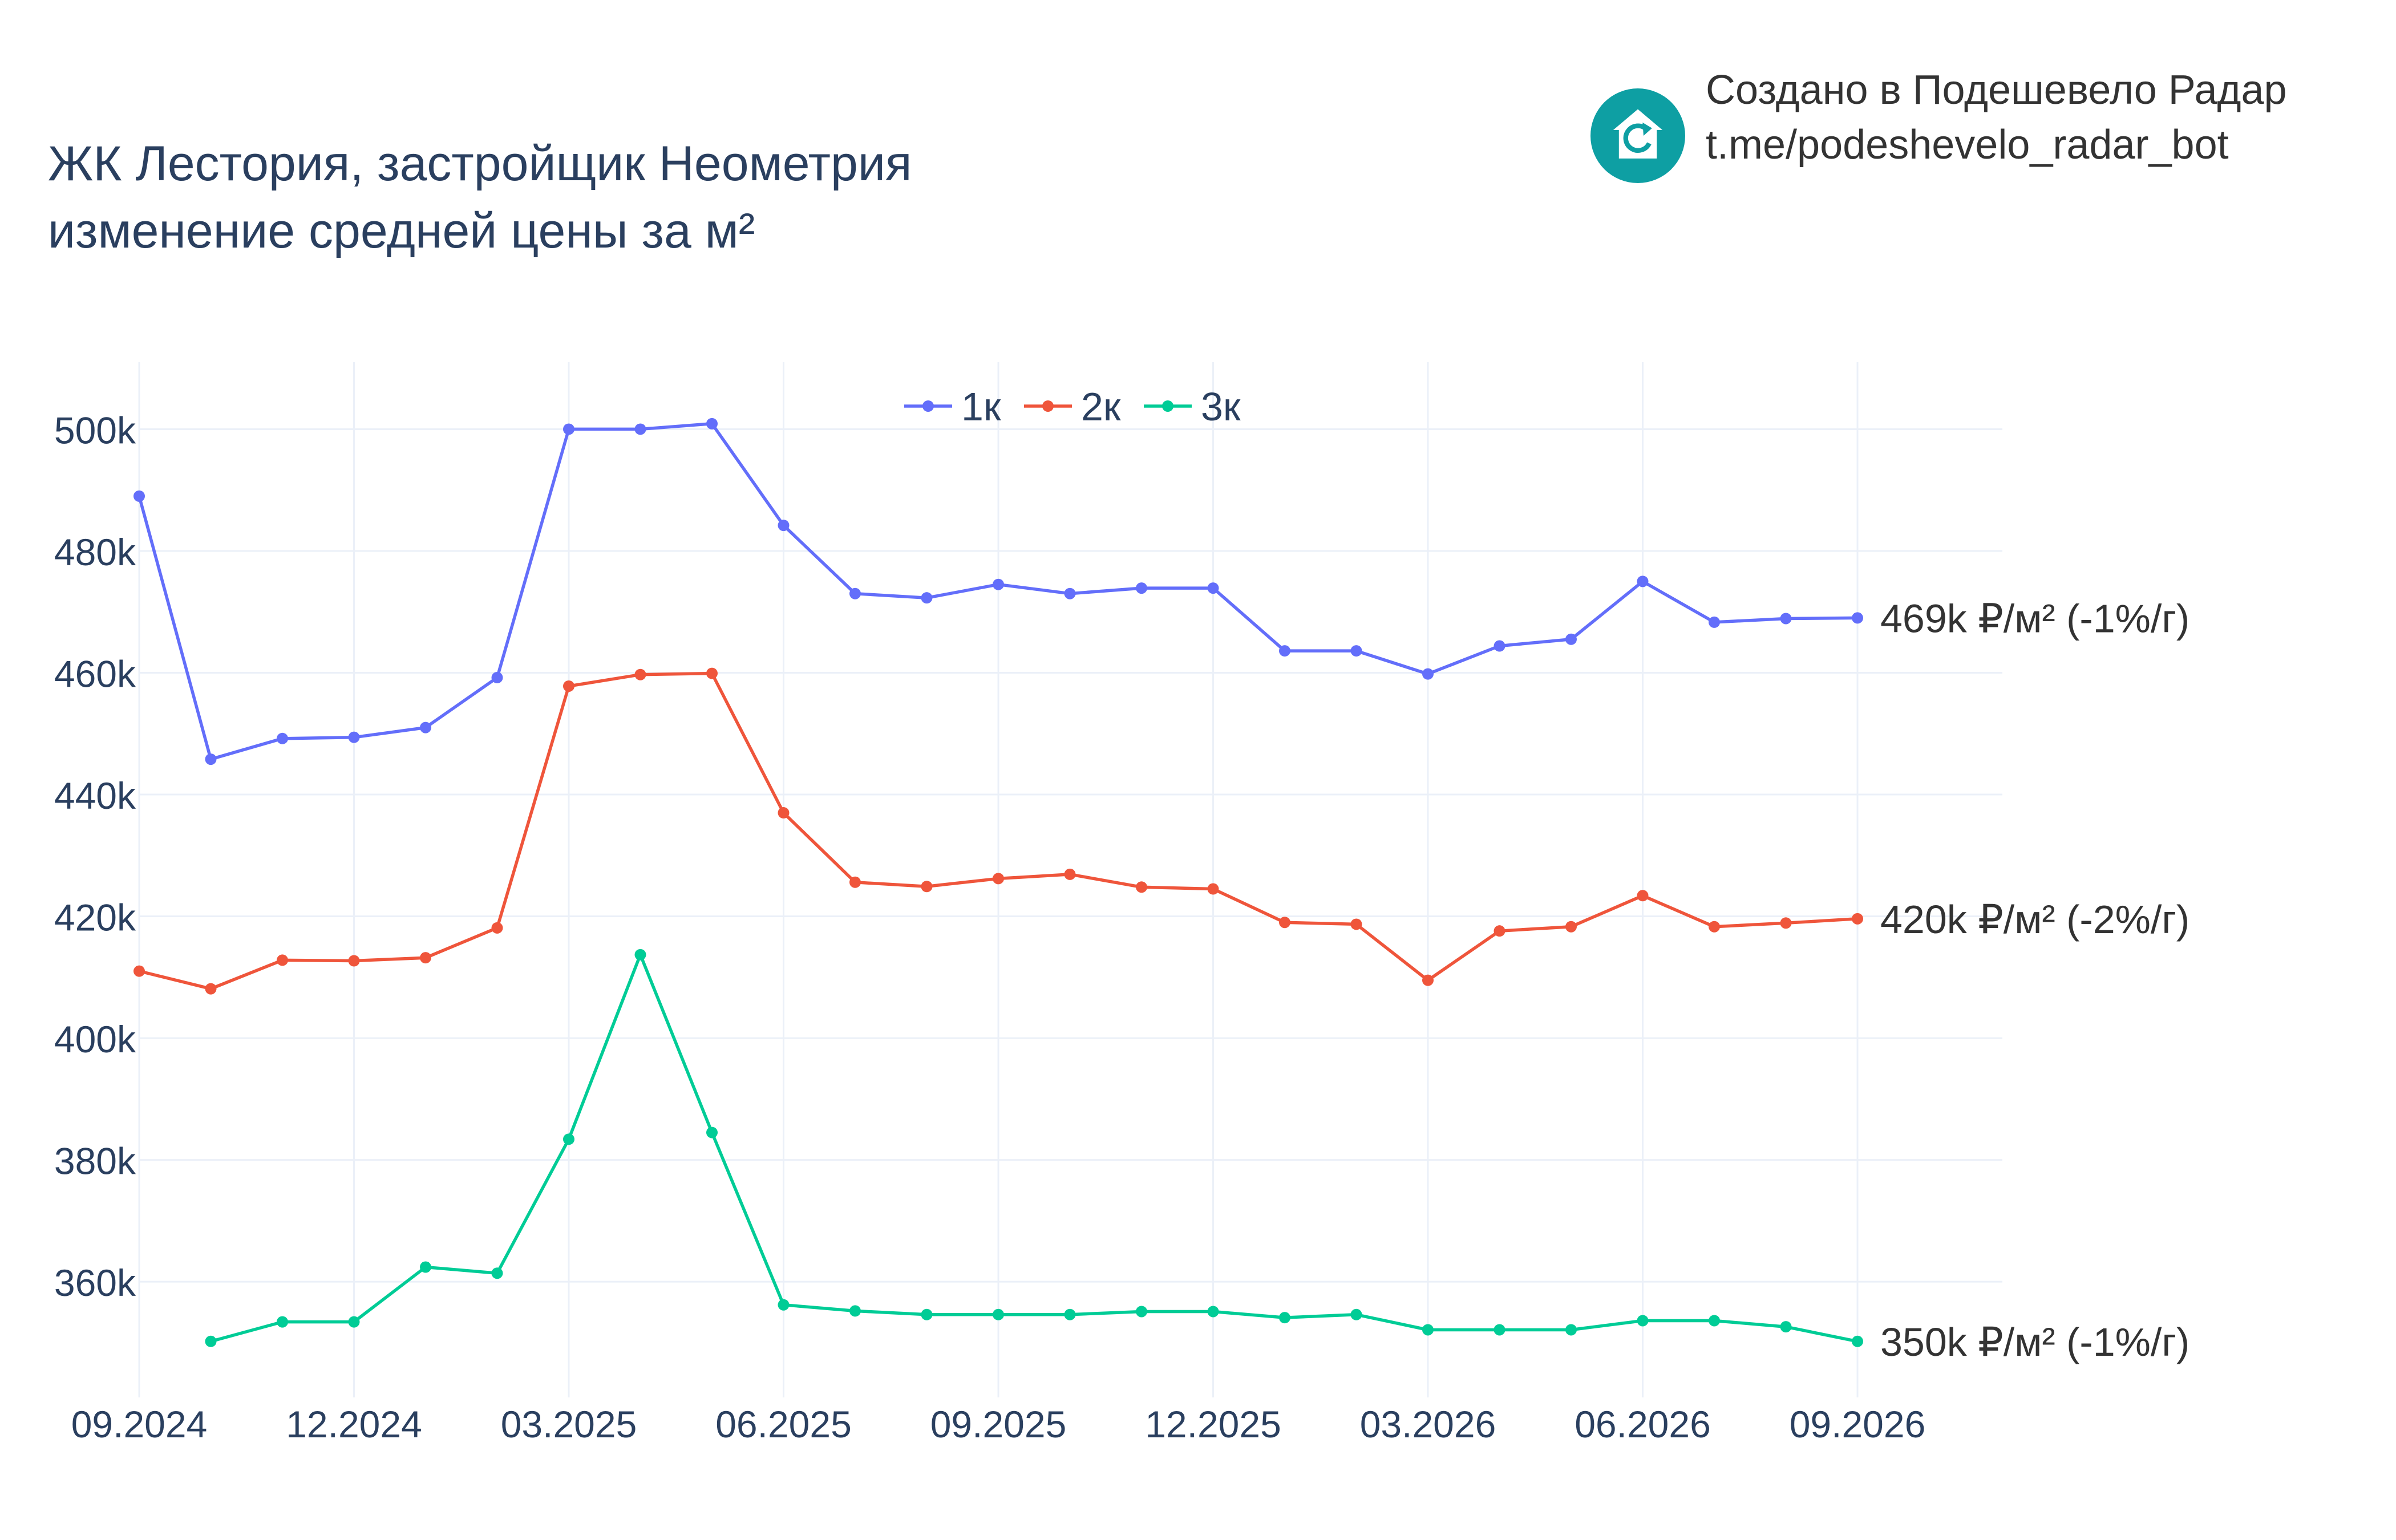 The image size is (2396, 1540). I want to click on end-label: 469k ₽/м² (-1%/г), so click(2035, 618).